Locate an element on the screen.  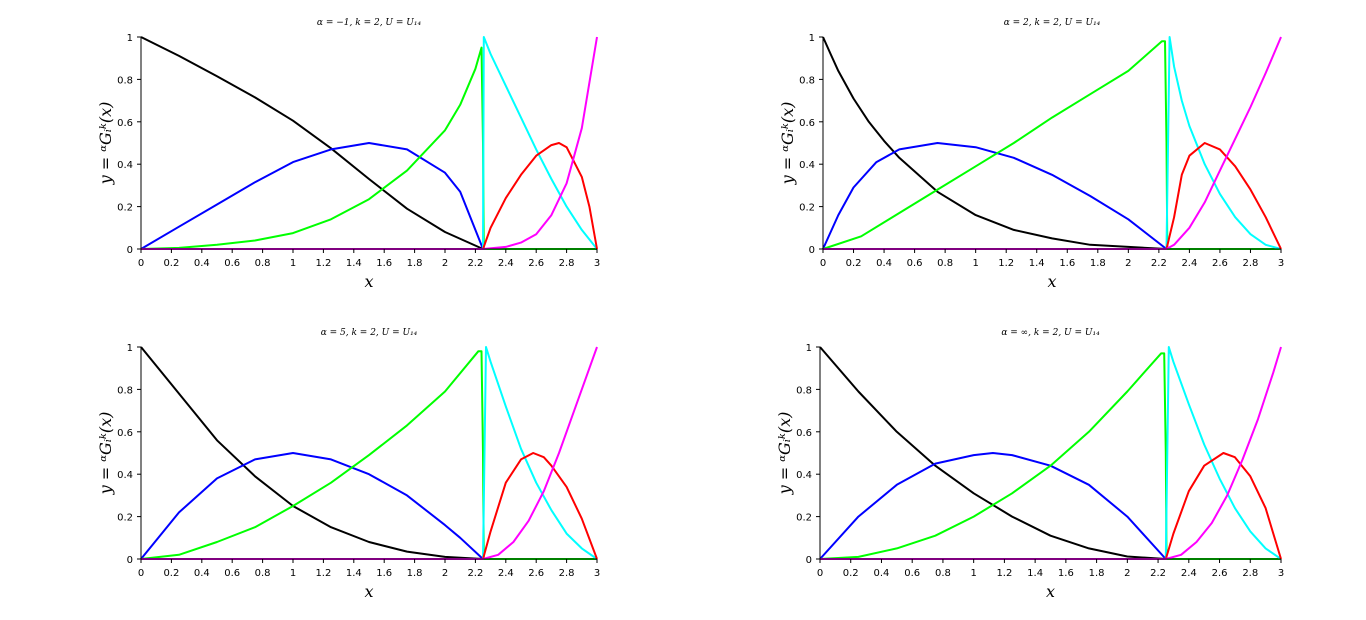
chart-title: α = ∞, k = 2, U = U₁₄ is located at coordinates (1050, 333).